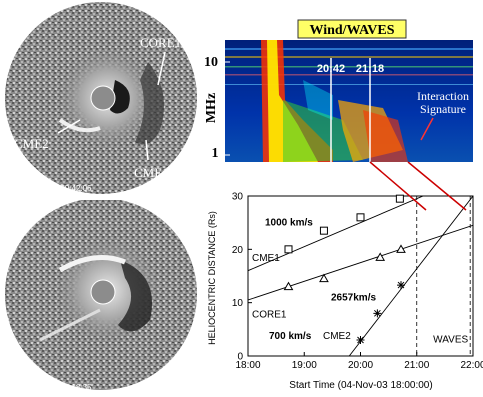  I want to click on x-tick-label: 20:00, so click(360, 365).